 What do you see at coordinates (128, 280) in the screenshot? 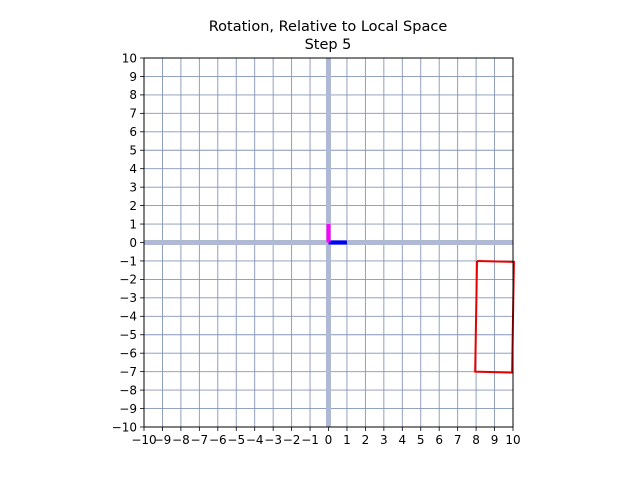
I see `y-tick-label: −2` at bounding box center [128, 280].